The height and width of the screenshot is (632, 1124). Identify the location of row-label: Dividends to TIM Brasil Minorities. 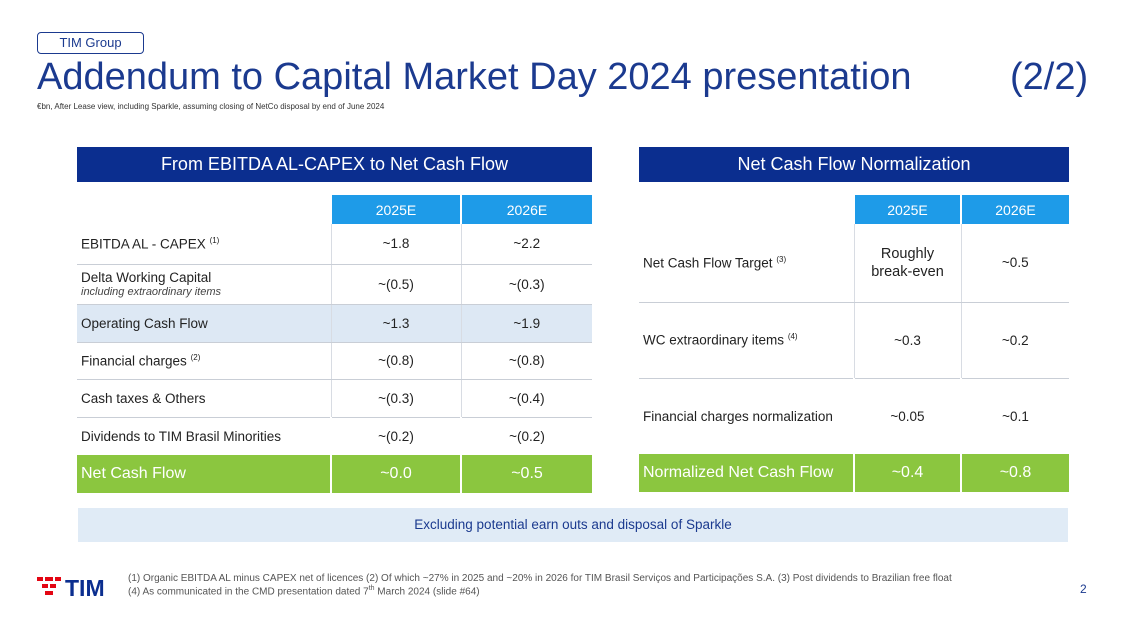
(181, 436).